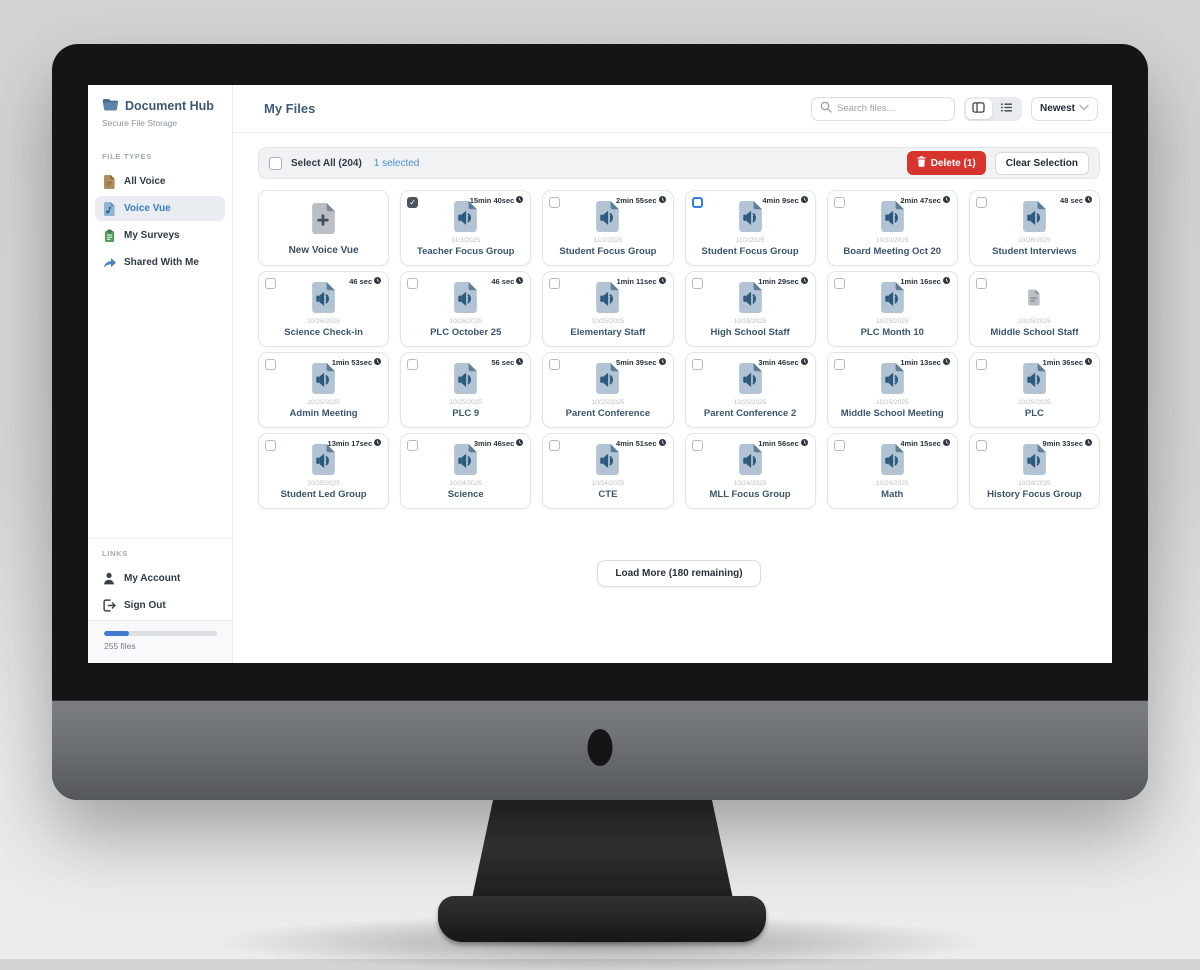 Image resolution: width=1200 pixels, height=970 pixels. Describe the element at coordinates (608, 471) in the screenshot. I see `file-card: 4min 51sec 10/24/2025 CTE` at that location.